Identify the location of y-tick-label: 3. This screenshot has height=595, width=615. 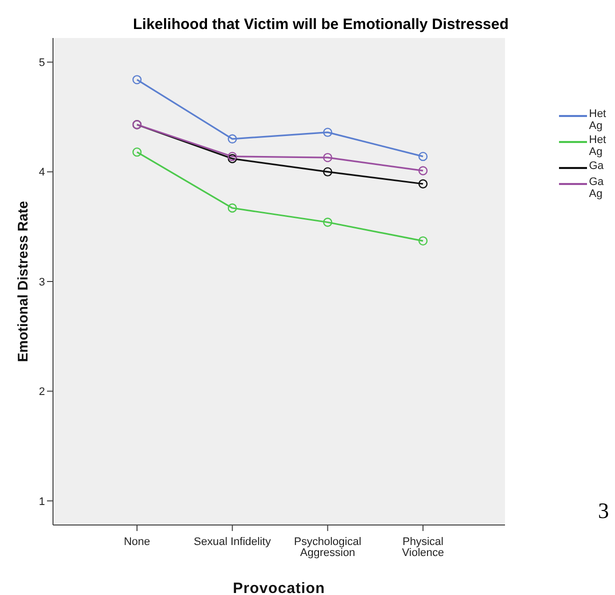
(41, 282).